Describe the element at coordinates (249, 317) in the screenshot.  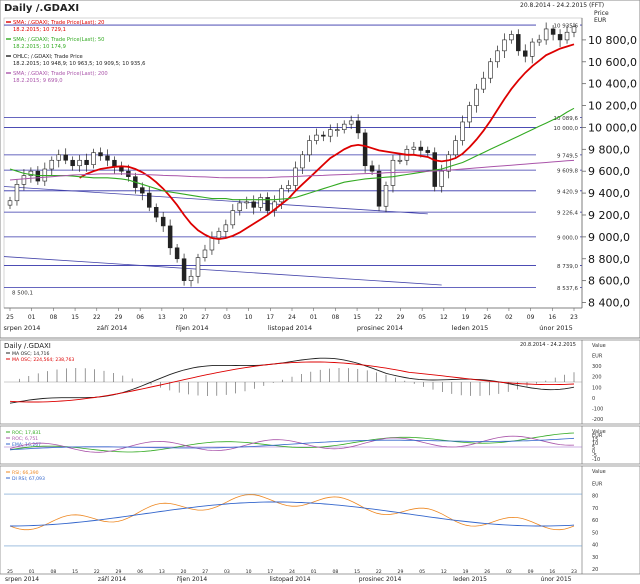
I see `x-tick-label: 10` at that location.